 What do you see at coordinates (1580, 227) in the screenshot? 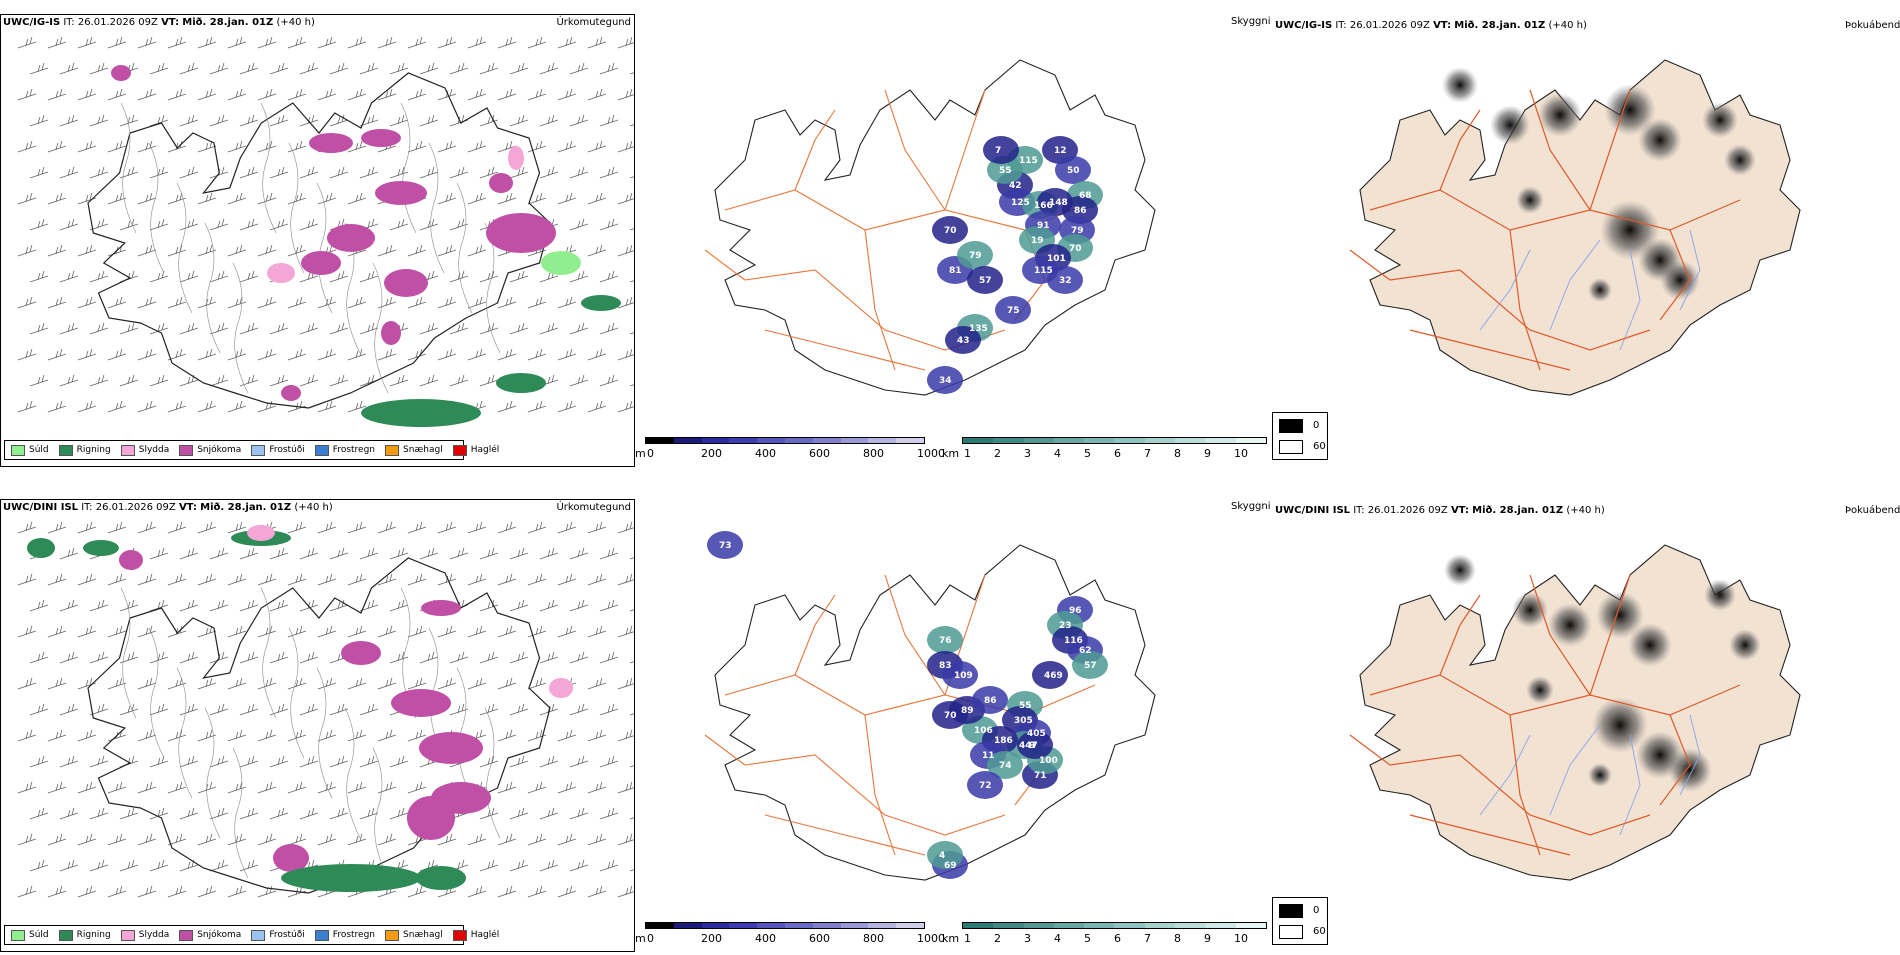
I see `iceland-land` at bounding box center [1580, 227].